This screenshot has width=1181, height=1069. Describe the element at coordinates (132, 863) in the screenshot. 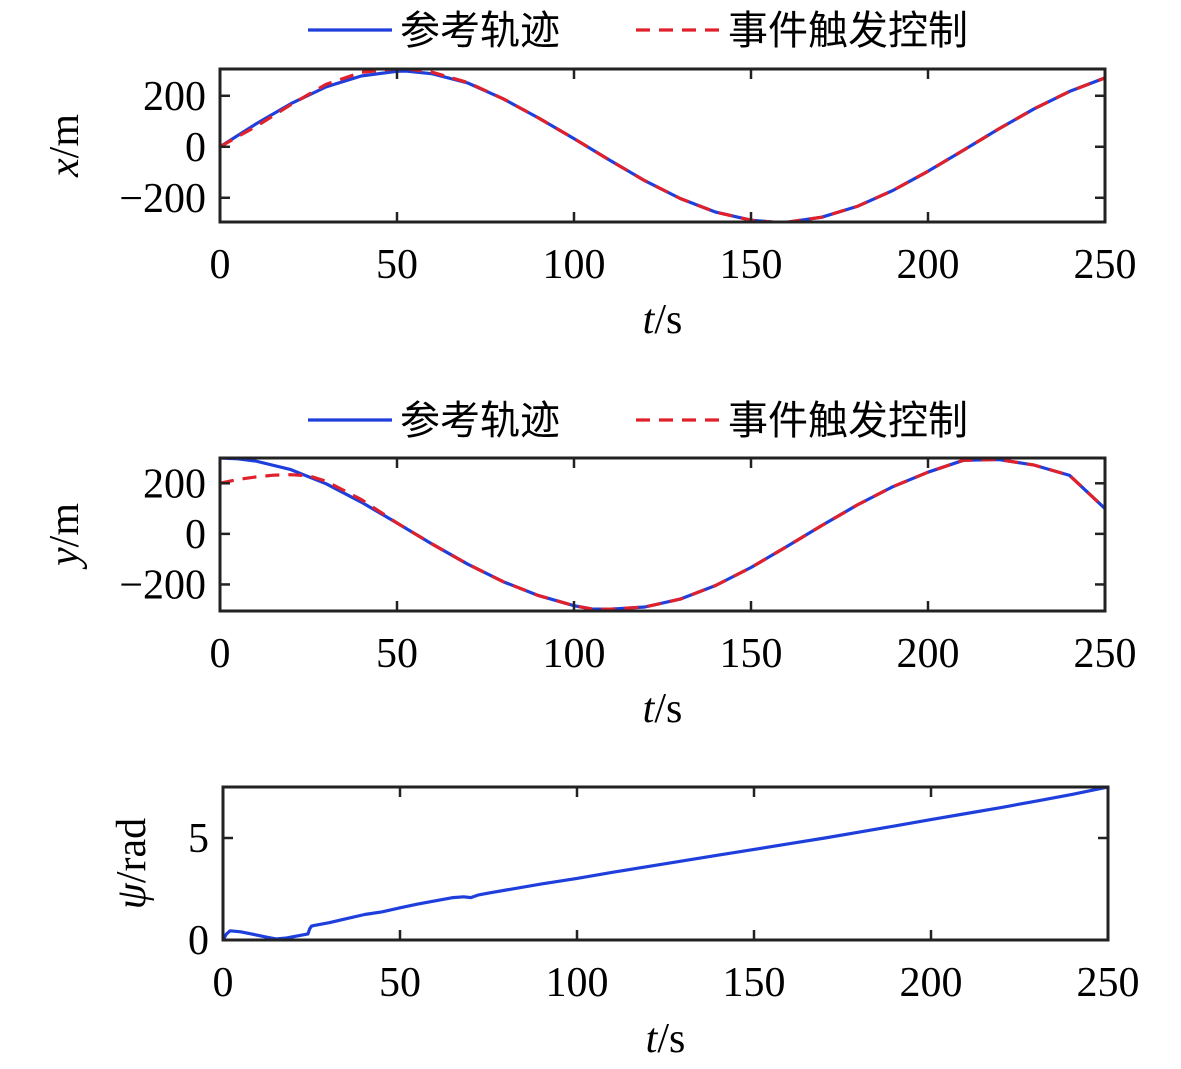

I see `y-axis-label: ψ/rad` at that location.